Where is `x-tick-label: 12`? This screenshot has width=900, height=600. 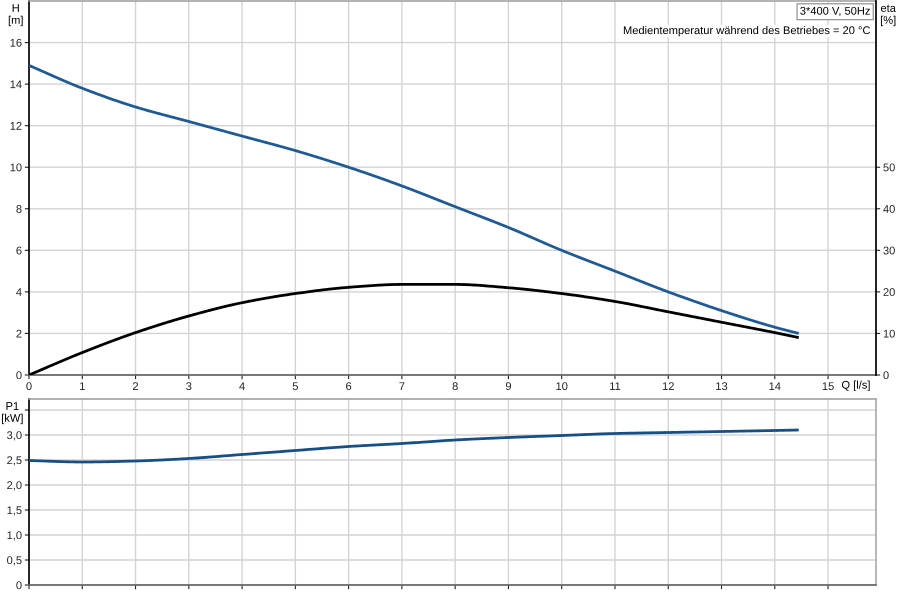
x-tick-label: 12 is located at coordinates (668, 386).